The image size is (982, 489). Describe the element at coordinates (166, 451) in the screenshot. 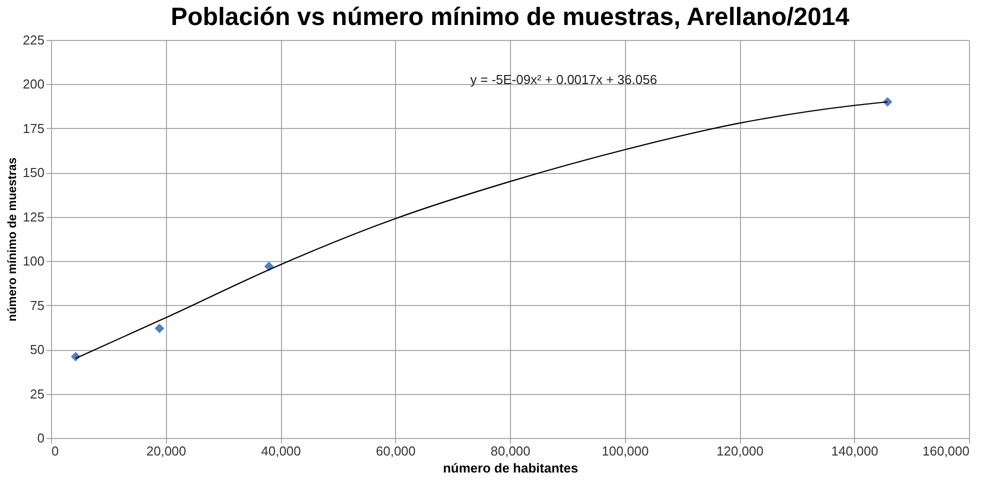

I see `x-tick-label: 20,000` at that location.